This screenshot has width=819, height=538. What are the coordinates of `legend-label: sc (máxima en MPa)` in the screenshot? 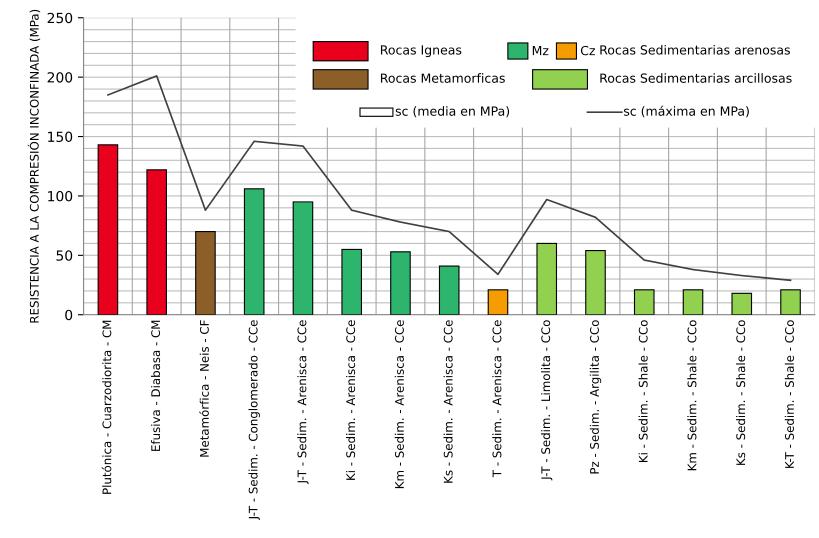 It's located at (686, 112).